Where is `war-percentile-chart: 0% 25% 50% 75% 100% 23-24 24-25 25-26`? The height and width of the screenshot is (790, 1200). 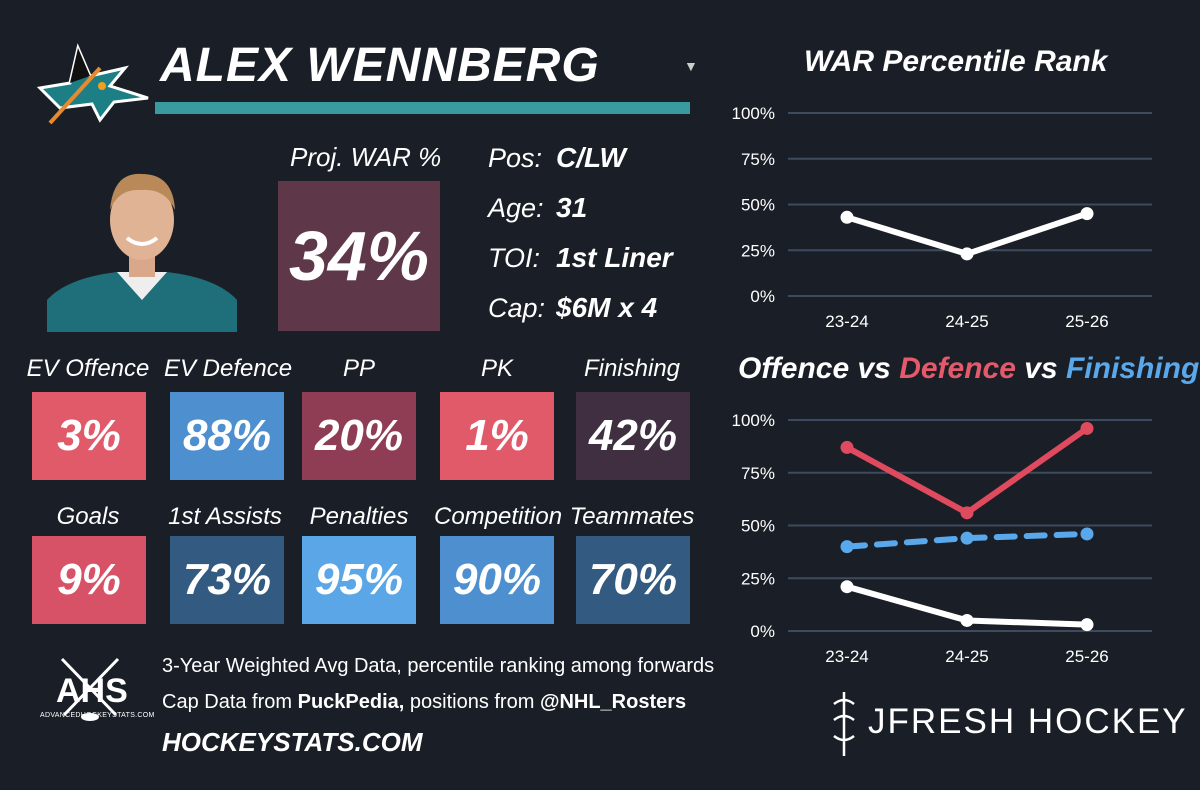 war-percentile-chart: 0% 25% 50% 75% 100% 23-24 24-25 25-26 is located at coordinates (942, 217).